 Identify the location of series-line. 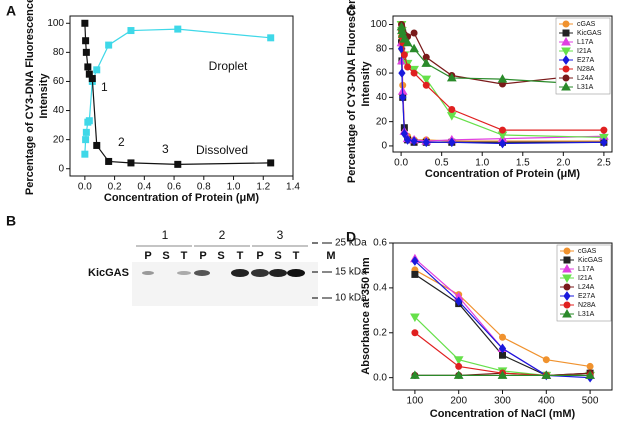
(502, 96).